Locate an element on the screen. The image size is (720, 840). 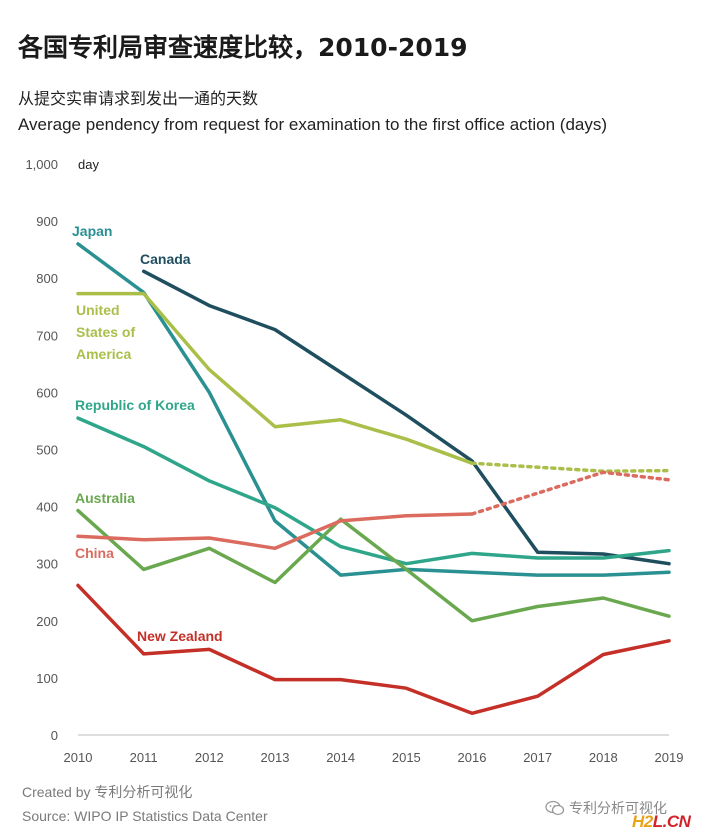
wechat-watermark: 专利分析可视化 is located at coordinates (606, 808).